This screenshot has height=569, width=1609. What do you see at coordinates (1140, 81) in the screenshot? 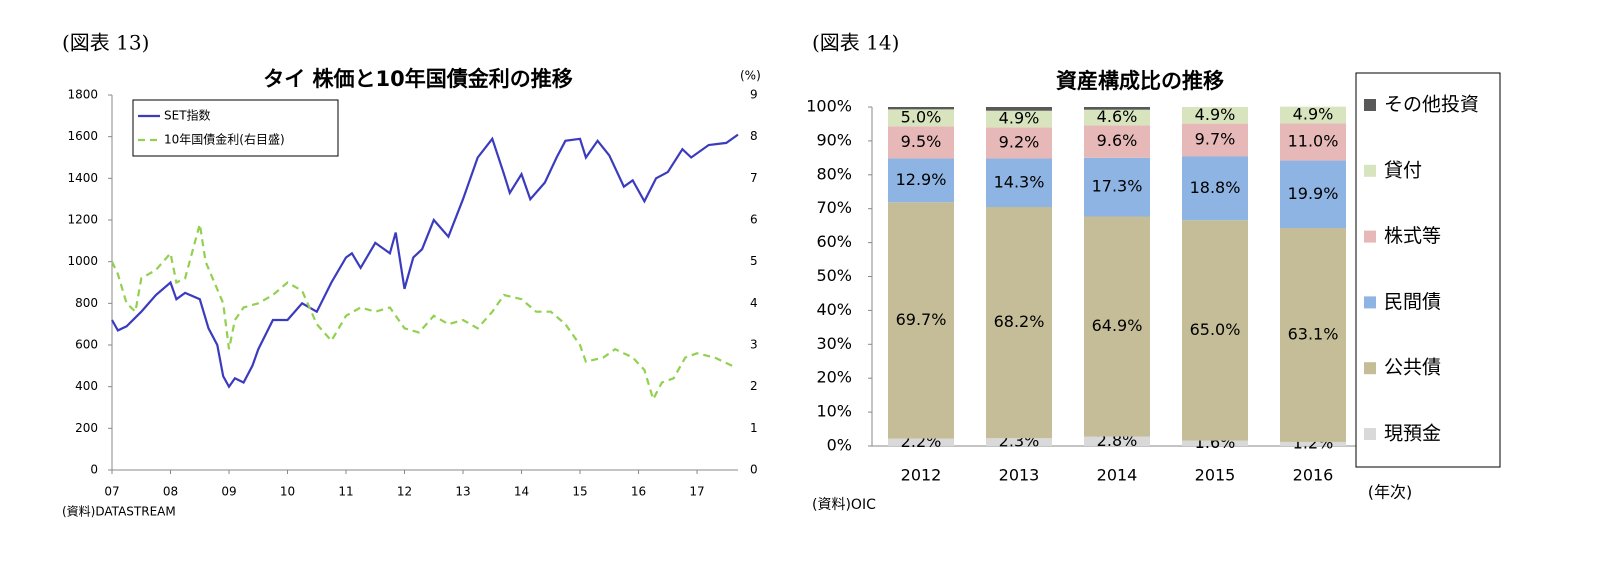
I see `chart-title: 資産構成比の推移` at bounding box center [1140, 81].